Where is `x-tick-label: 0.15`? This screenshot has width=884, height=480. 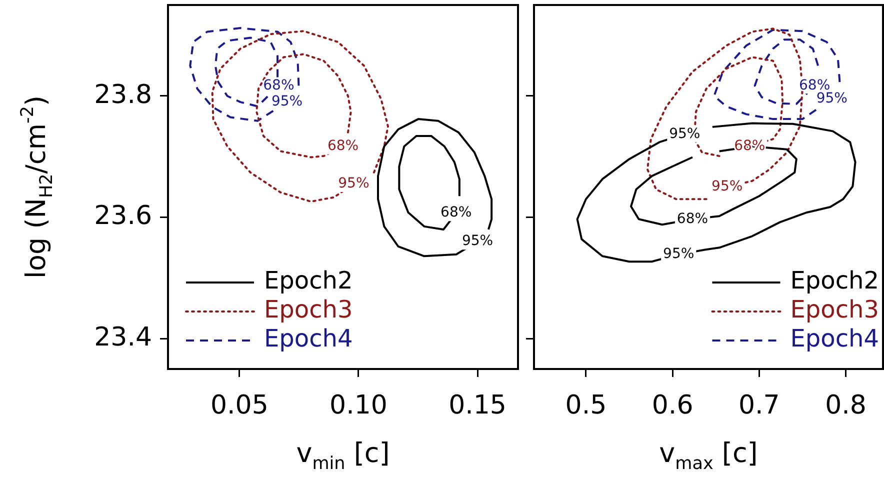 x-tick-label: 0.15 is located at coordinates (477, 405).